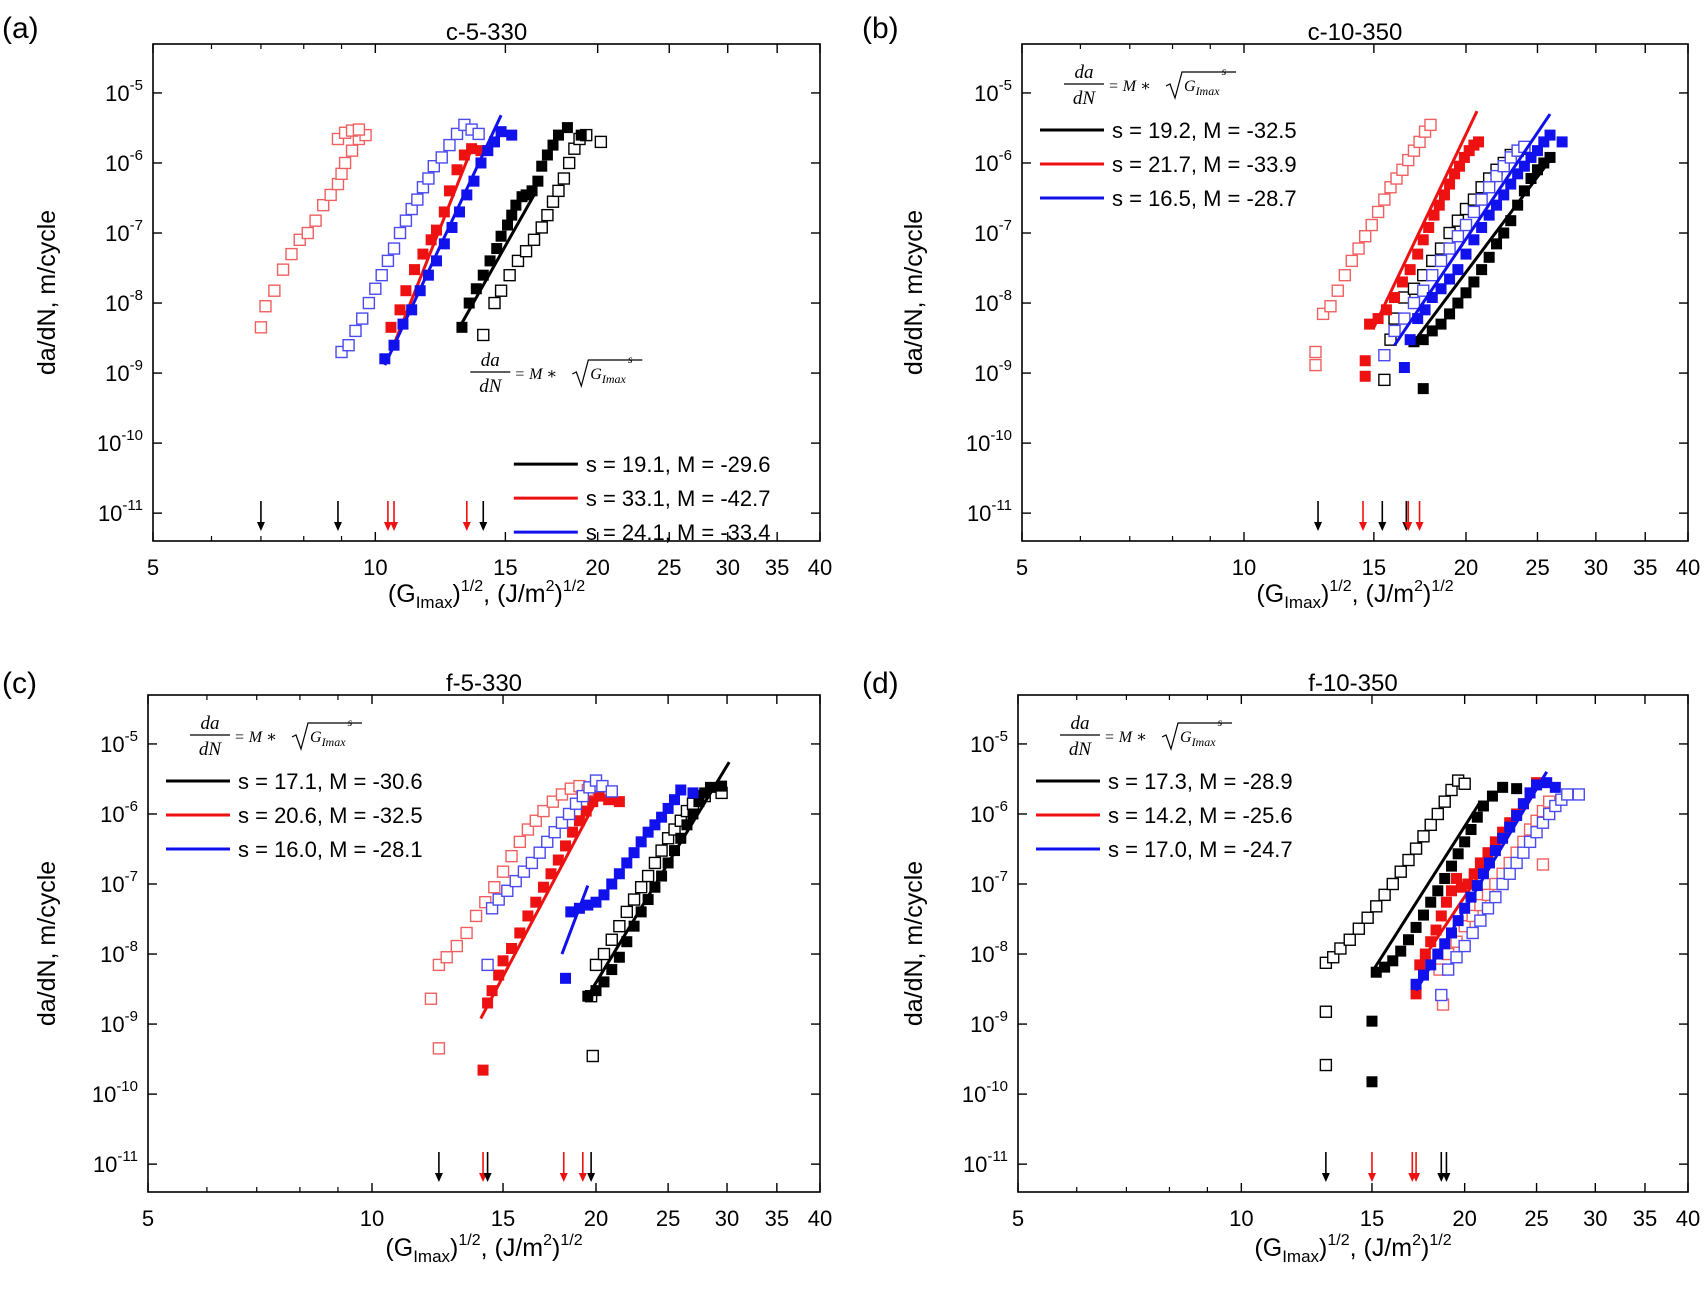  I want to click on legend-entry: s = 17.1, M = -30.6, so click(330, 781).